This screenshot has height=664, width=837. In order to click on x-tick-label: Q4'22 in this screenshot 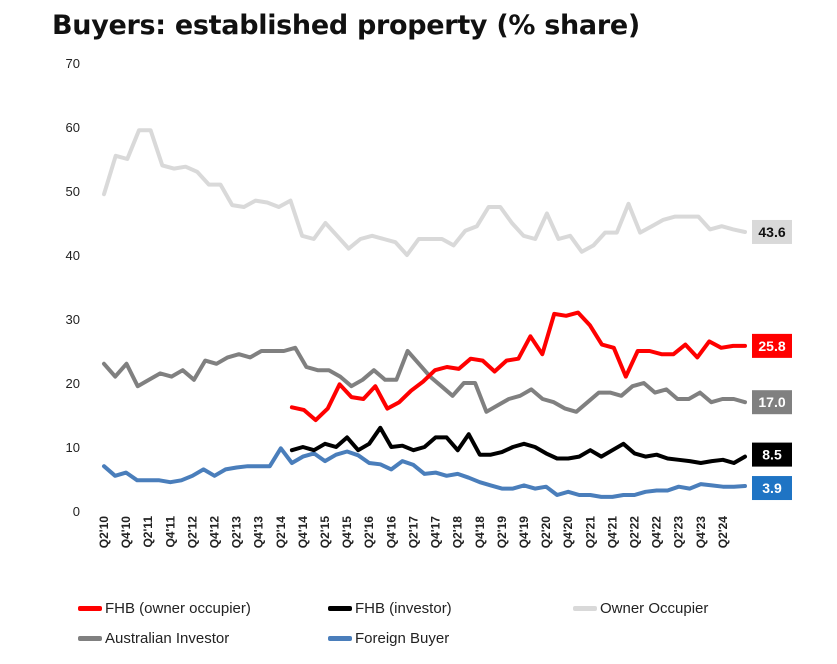, I will do `click(657, 532)`.